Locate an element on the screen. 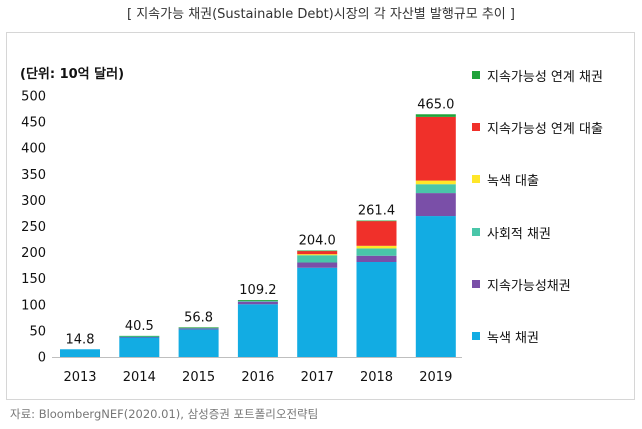  y-tick-label: 500 is located at coordinates (33, 97).